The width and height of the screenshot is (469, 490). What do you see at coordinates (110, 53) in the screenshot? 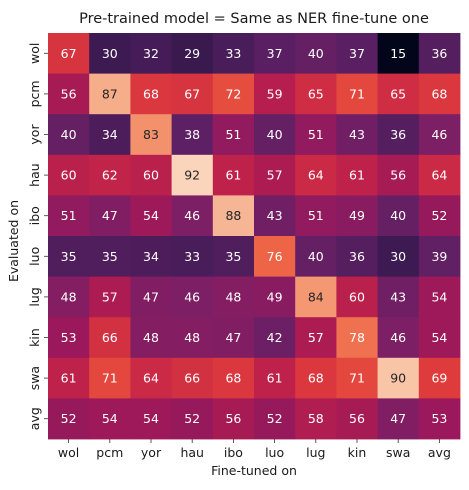
I see `cell-value-label: 30` at bounding box center [110, 53].